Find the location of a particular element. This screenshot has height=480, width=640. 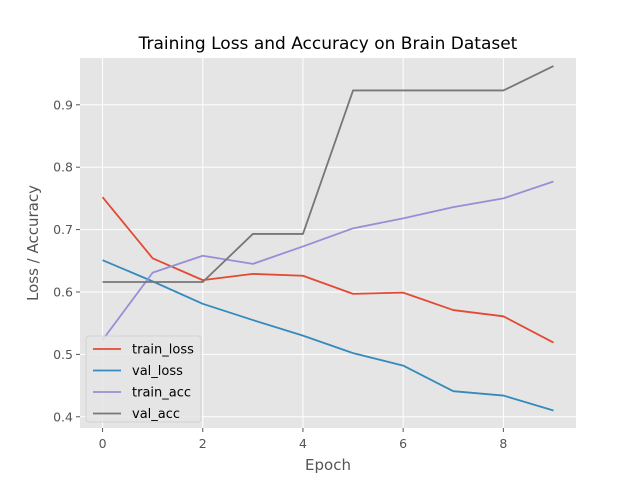

legend-label: val_loss is located at coordinates (157, 371).